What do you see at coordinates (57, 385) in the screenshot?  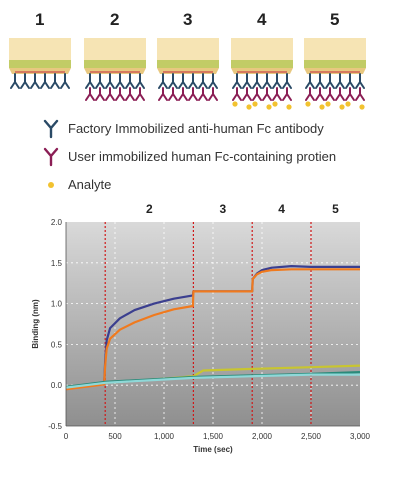 I see `y-tick-label: 0.0` at bounding box center [57, 385].